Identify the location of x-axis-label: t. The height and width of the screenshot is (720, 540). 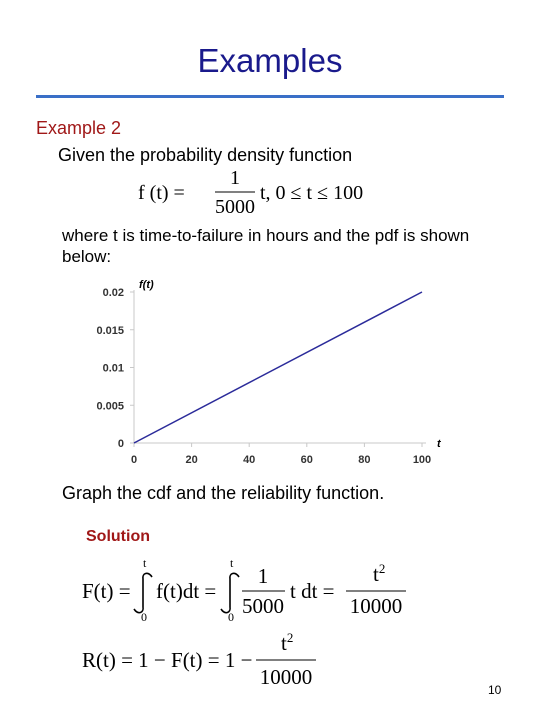
(439, 444).